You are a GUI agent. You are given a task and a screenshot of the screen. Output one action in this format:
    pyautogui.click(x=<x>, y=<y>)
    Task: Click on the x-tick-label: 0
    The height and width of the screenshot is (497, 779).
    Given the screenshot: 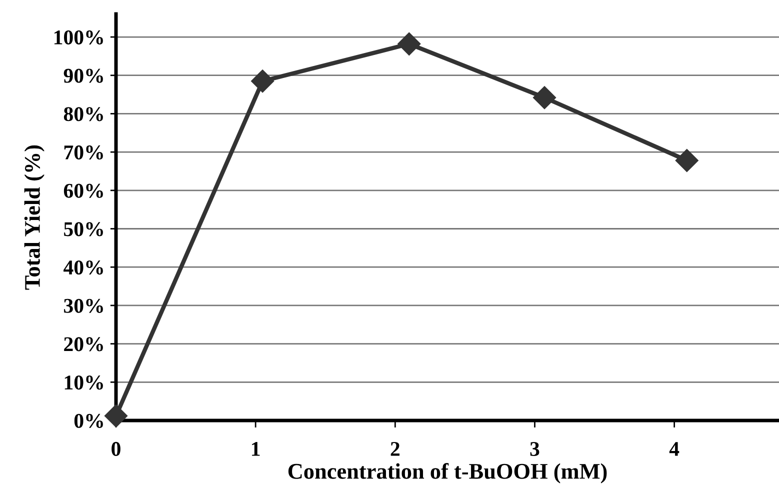 What is the action you would take?
    pyautogui.click(x=116, y=449)
    